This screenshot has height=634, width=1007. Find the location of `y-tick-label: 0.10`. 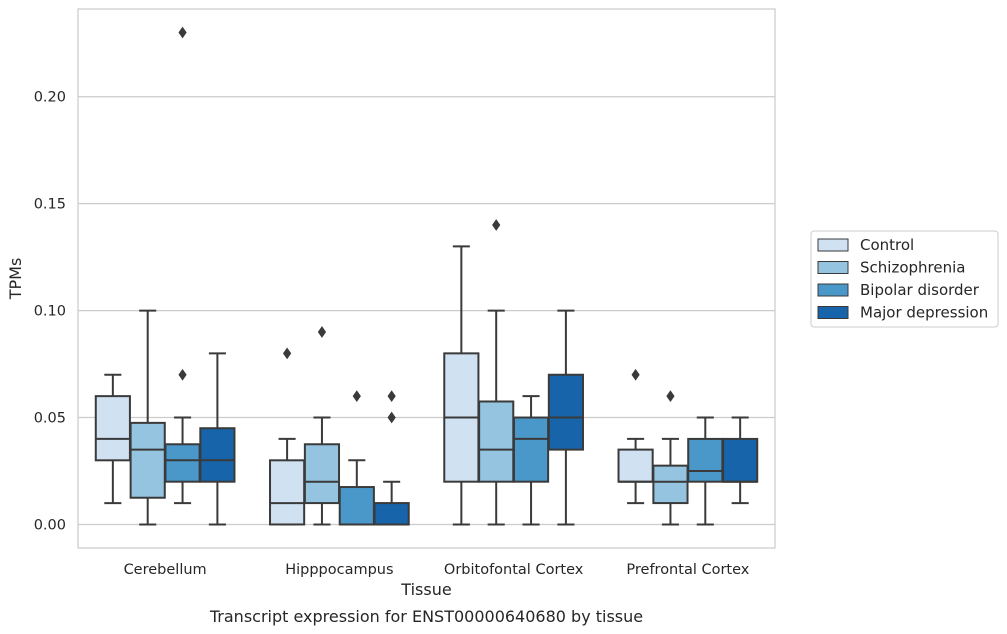

y-tick-label: 0.10 is located at coordinates (50, 312).